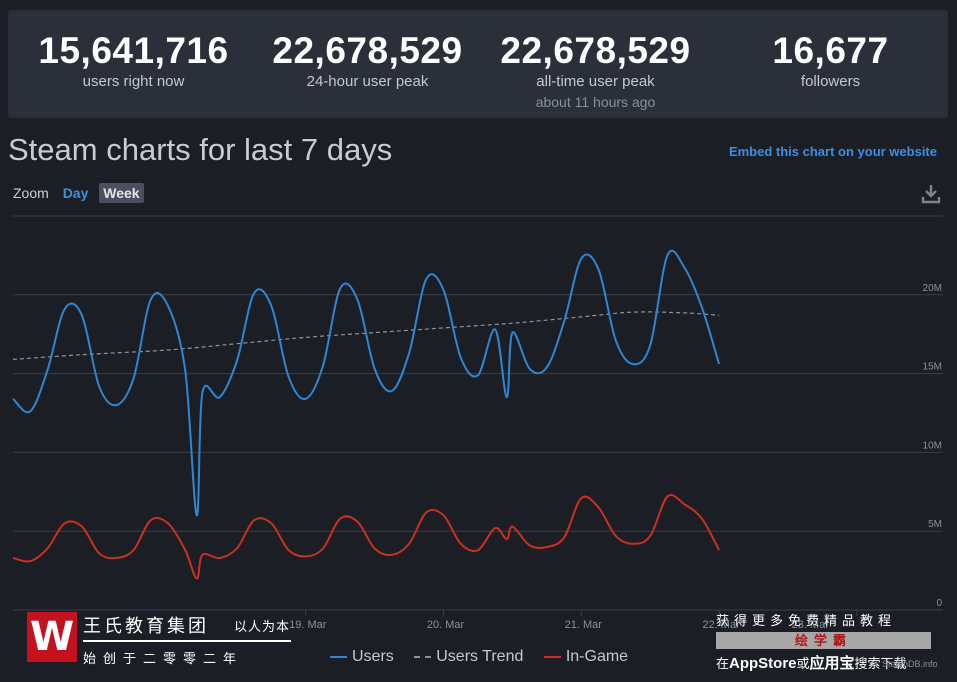 The image size is (957, 682). Describe the element at coordinates (262, 626) in the screenshot. I see `watermark-slogan: 以人为本` at that location.